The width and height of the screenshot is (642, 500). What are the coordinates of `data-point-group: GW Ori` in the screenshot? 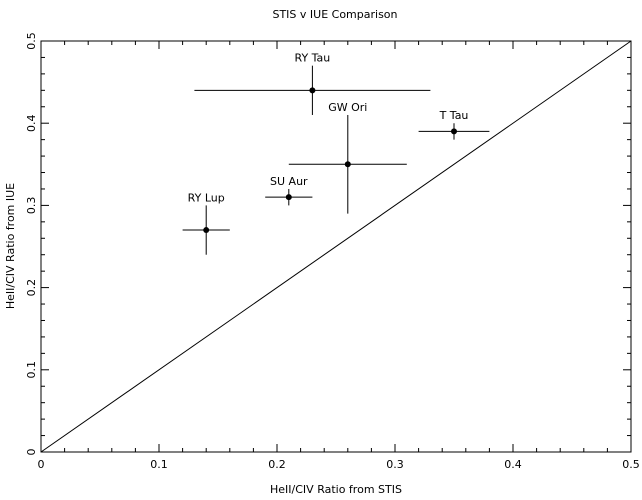 It's located at (347, 157).